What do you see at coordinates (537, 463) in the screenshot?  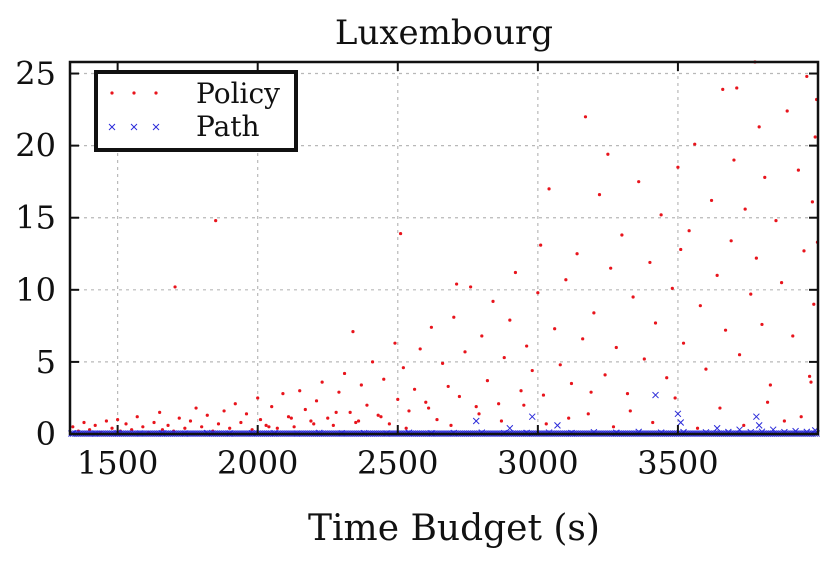 I see `x-tick-label: 3000` at bounding box center [537, 463].